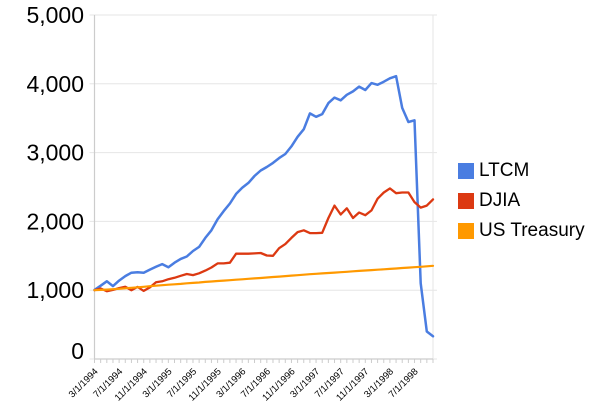  I want to click on legend-swatch-us-treasury, so click(466, 231).